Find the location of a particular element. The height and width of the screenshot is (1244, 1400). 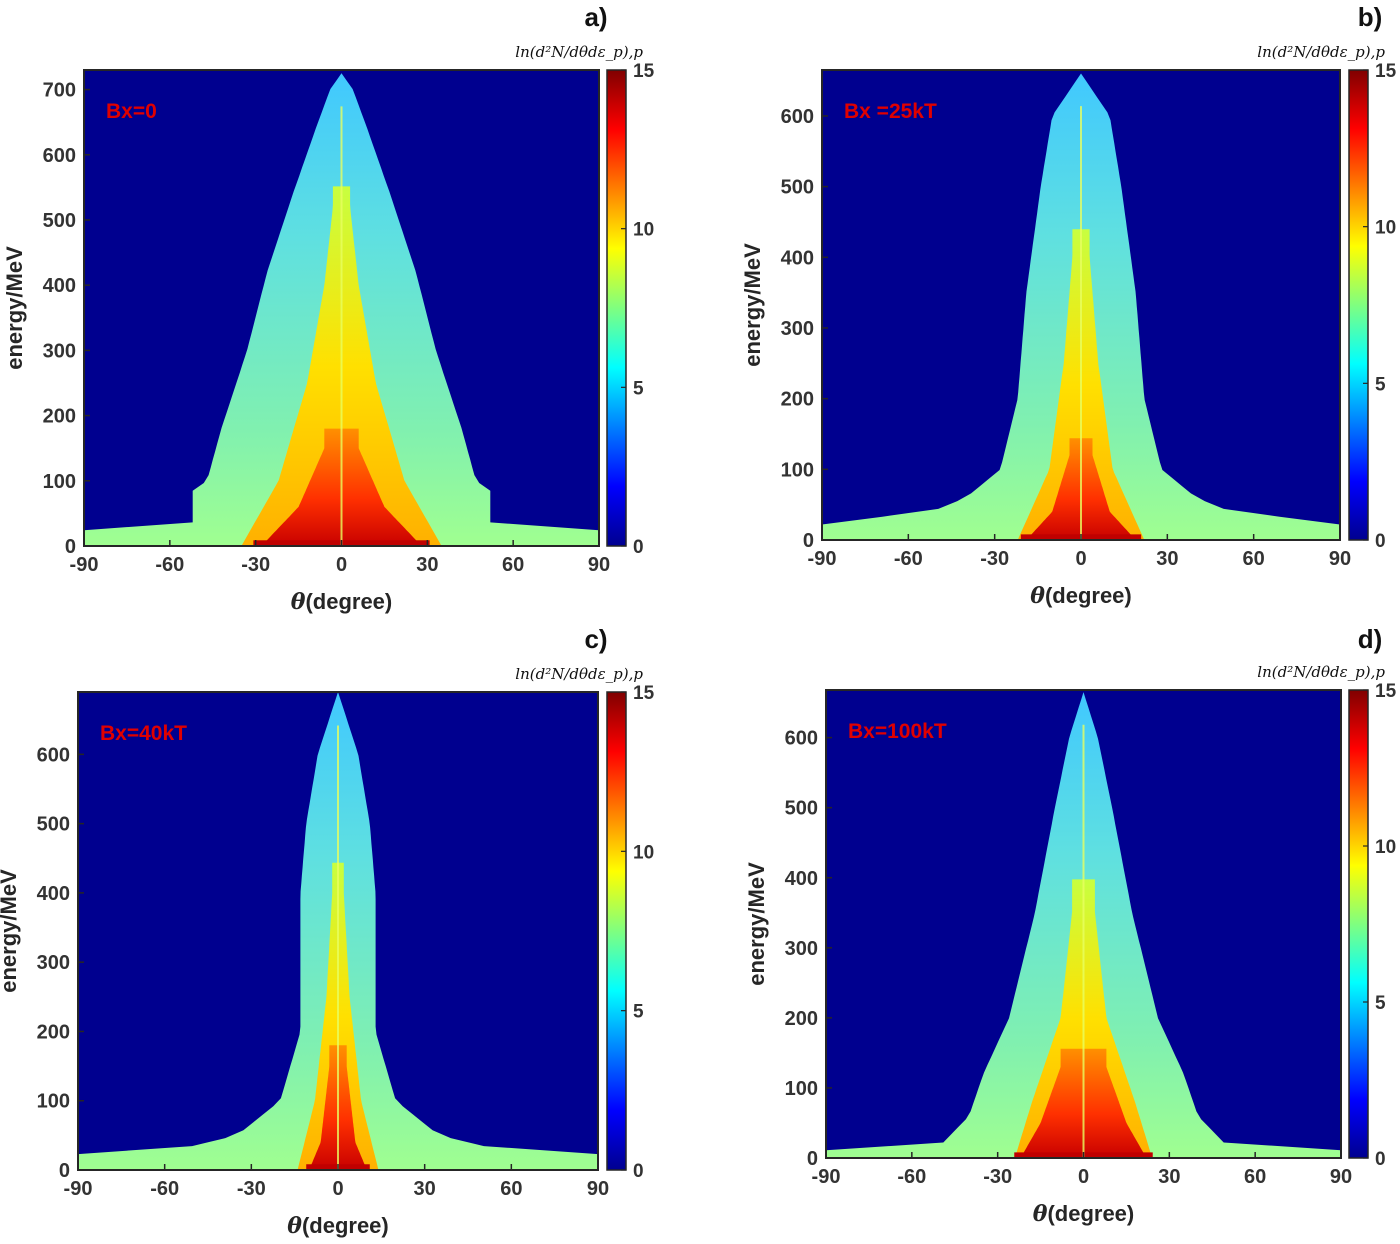

field-annotation: Bx=0 is located at coordinates (131, 111).